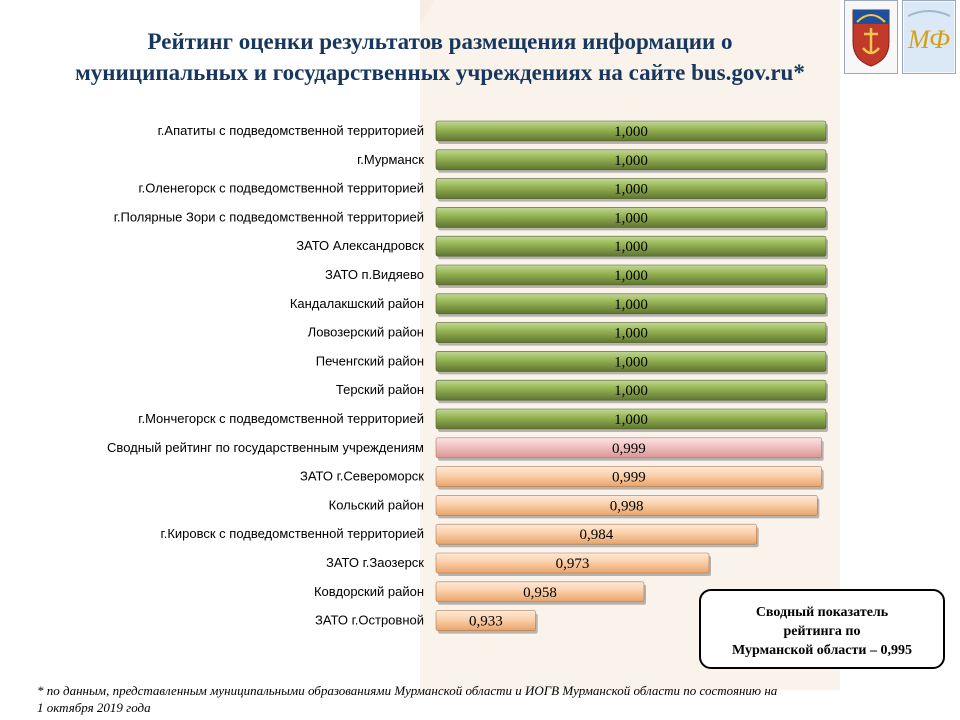  Describe the element at coordinates (94, 707) in the screenshot. I see `footnote-line-2: 1 октября 2019 года` at that location.